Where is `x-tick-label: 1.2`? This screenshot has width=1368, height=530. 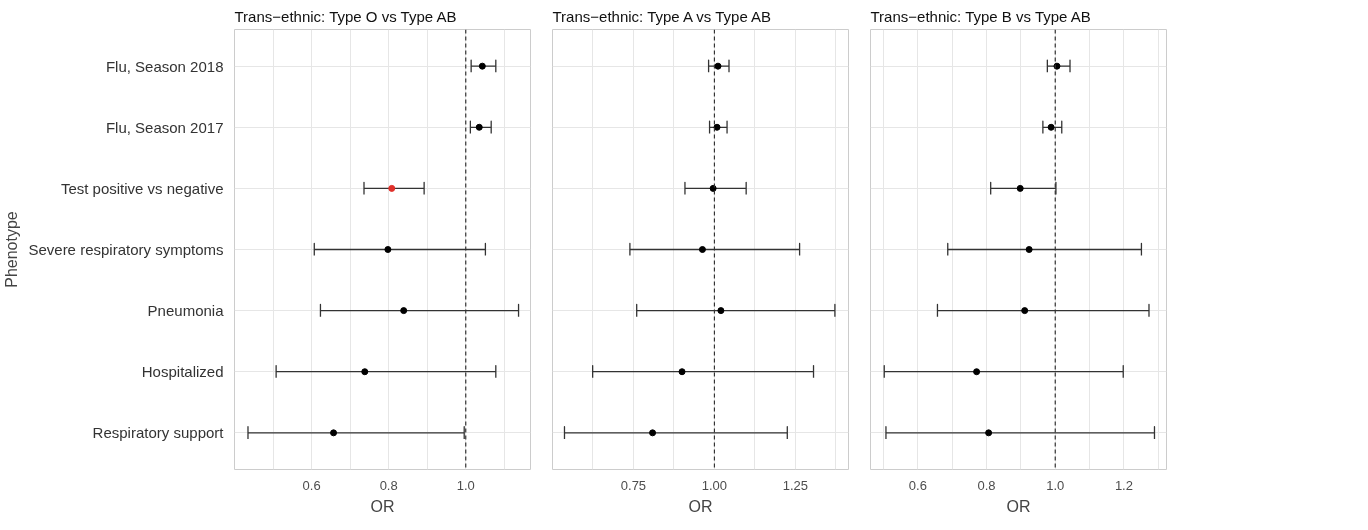
x-tick-label: 1.2 is located at coordinates (1123, 485).